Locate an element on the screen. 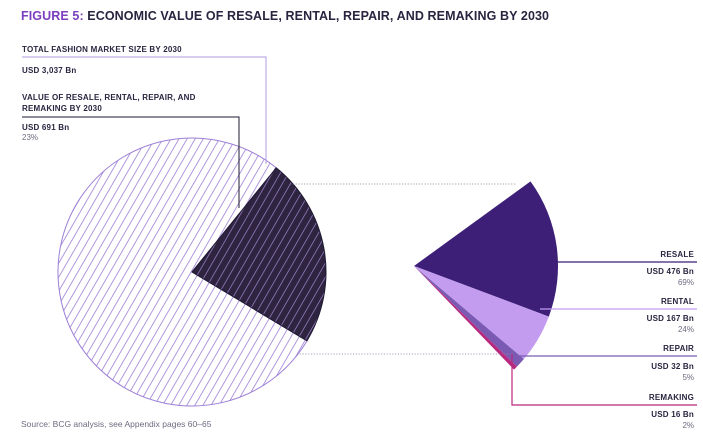 The image size is (703, 445). repair-percent: 5% is located at coordinates (688, 377).